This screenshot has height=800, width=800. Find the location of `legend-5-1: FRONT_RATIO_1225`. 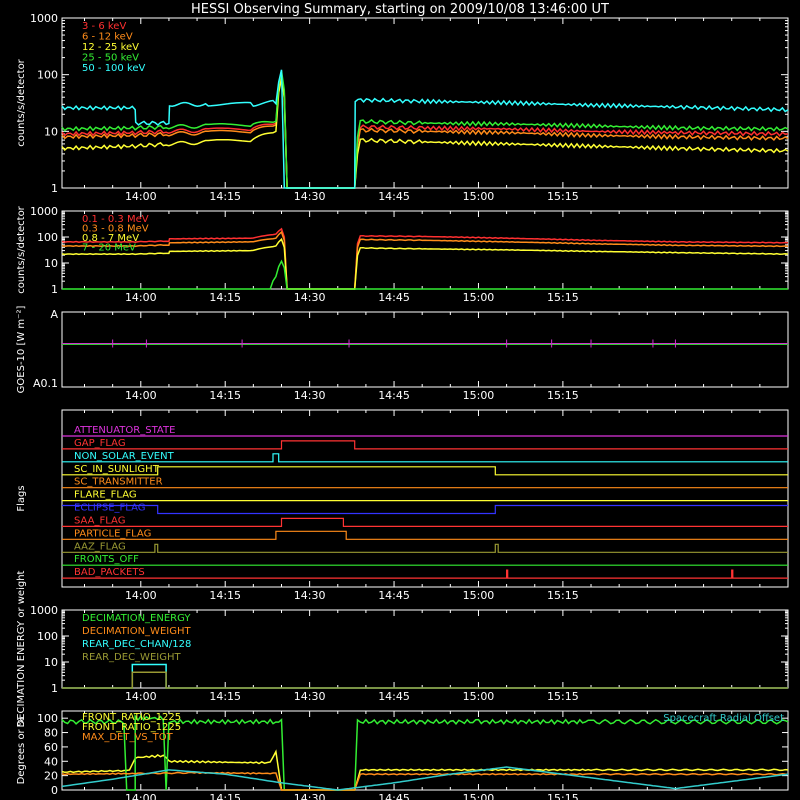

legend-5-1: FRONT_RATIO_1225 is located at coordinates (131, 727).